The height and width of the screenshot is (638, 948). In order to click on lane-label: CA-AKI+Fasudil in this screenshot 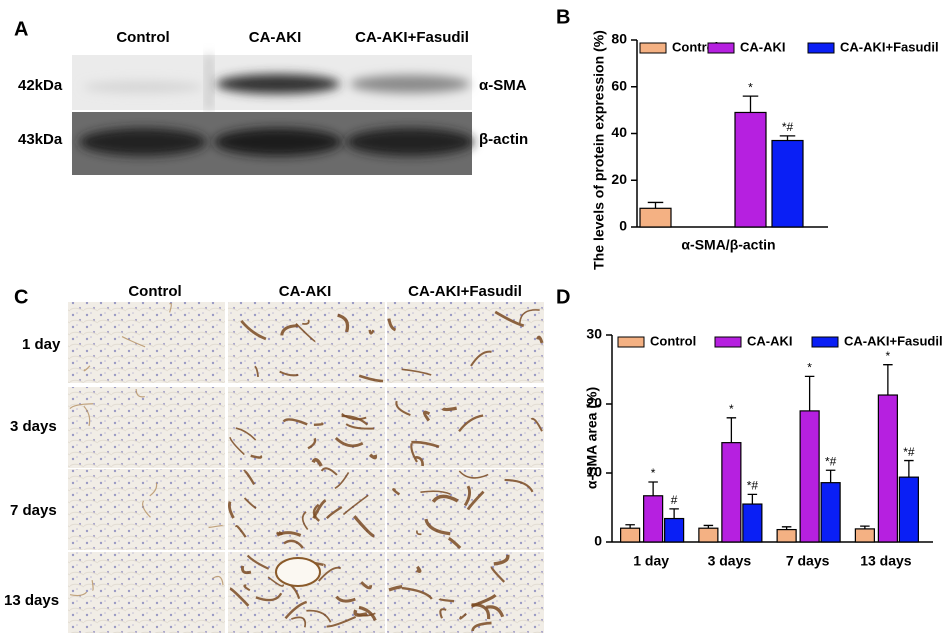, I will do `click(412, 37)`.